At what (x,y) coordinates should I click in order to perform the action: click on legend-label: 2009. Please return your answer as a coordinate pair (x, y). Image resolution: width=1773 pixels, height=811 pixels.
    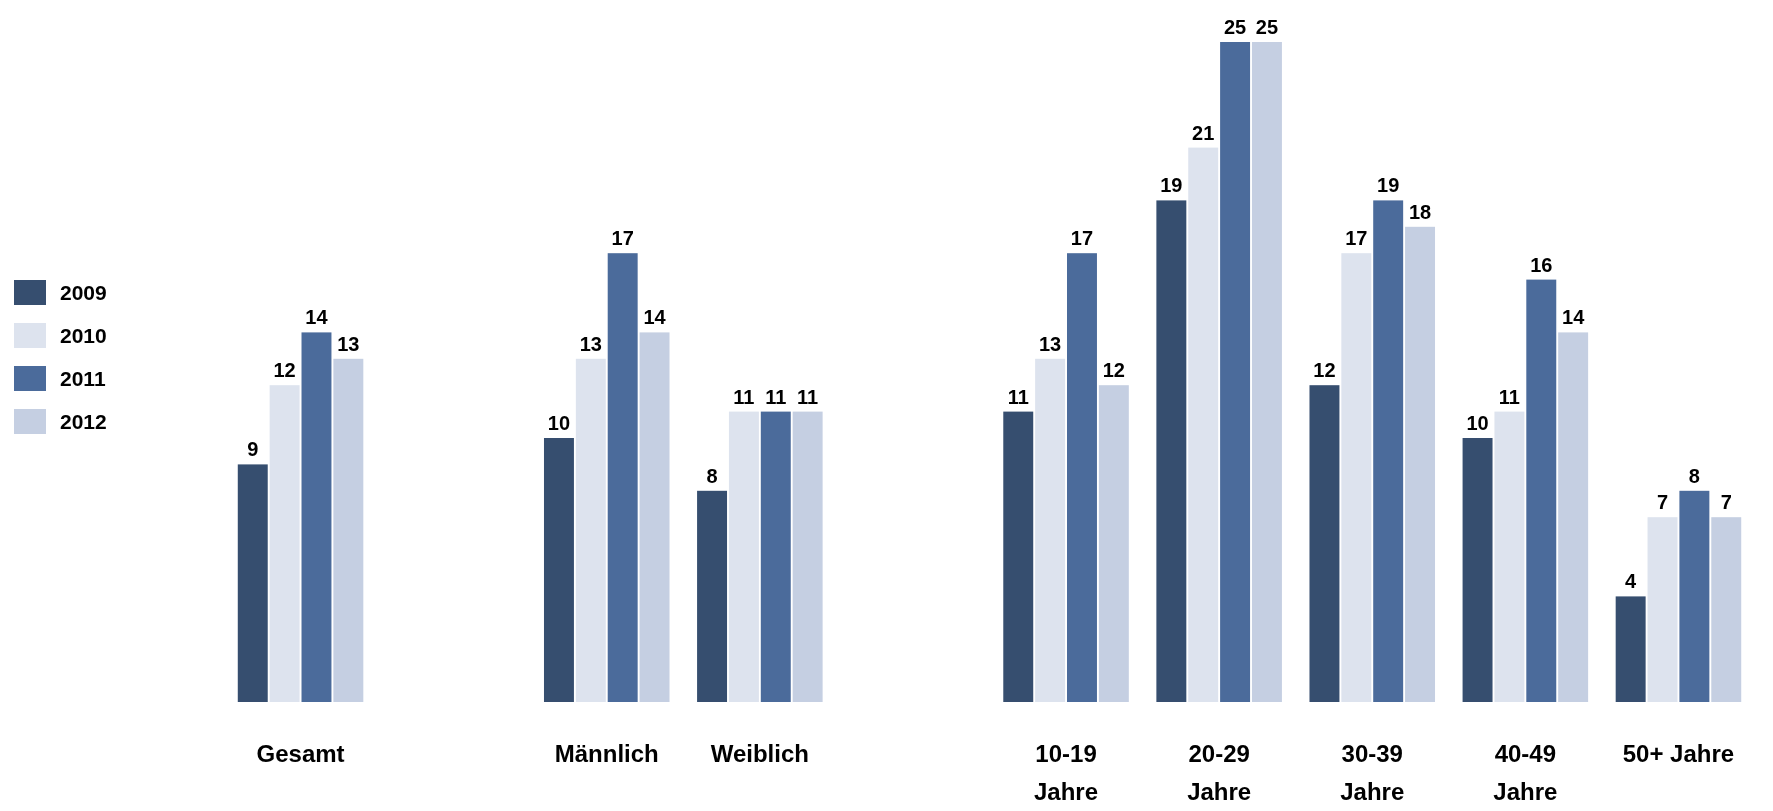
    Looking at the image, I should click on (83, 292).